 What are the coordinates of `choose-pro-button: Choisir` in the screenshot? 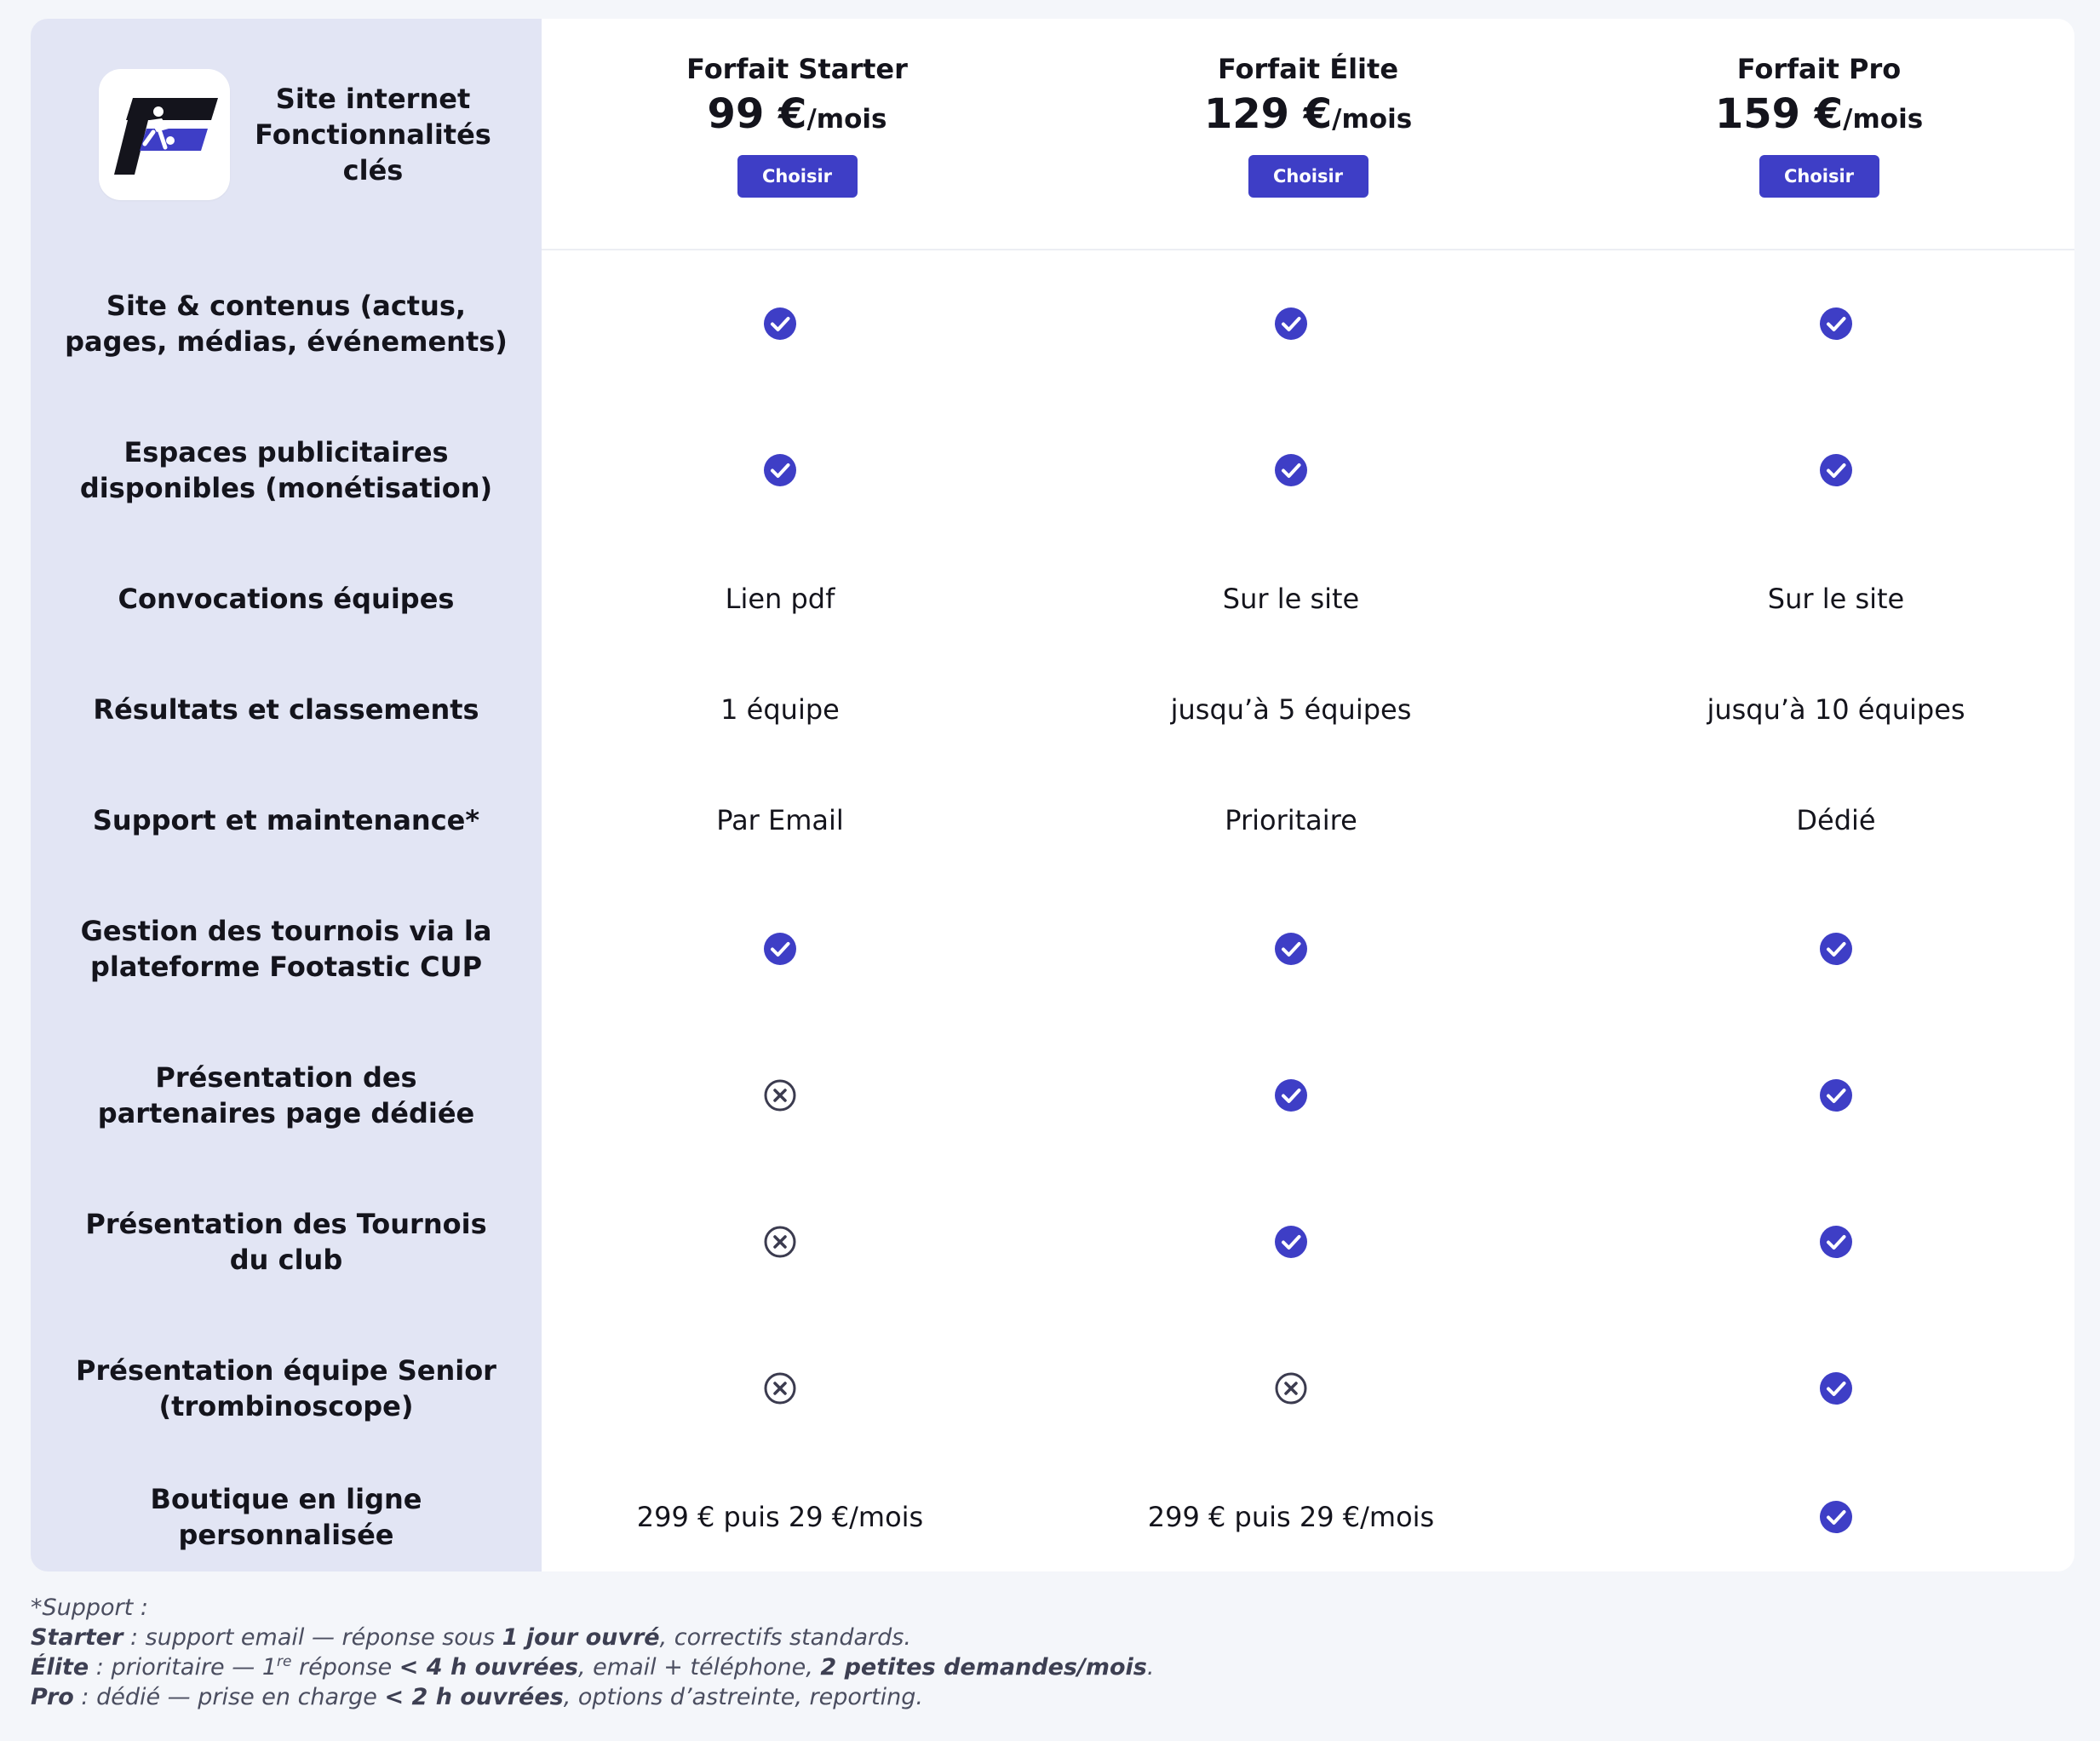 It's located at (1819, 176).